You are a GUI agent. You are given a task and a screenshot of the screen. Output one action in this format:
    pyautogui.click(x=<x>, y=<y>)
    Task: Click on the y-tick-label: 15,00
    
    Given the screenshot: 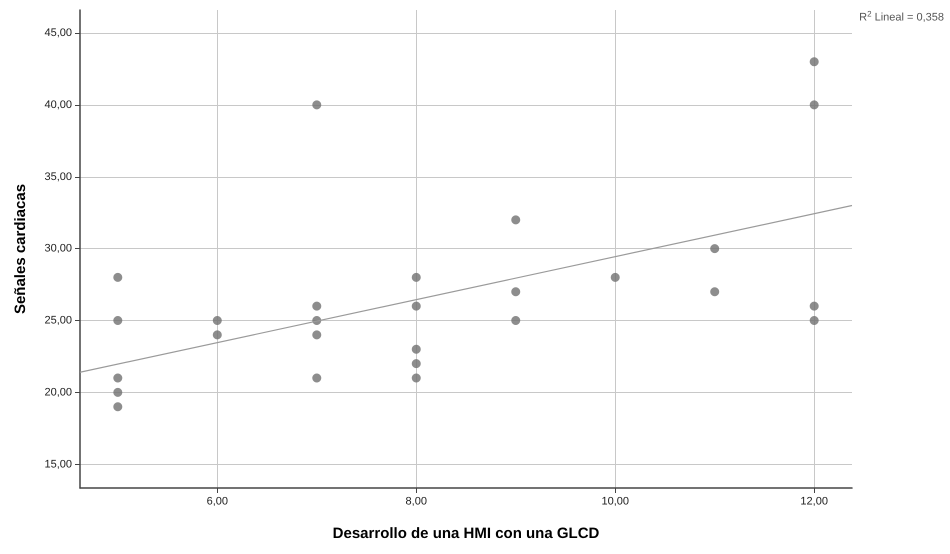 What is the action you would take?
    pyautogui.click(x=58, y=464)
    